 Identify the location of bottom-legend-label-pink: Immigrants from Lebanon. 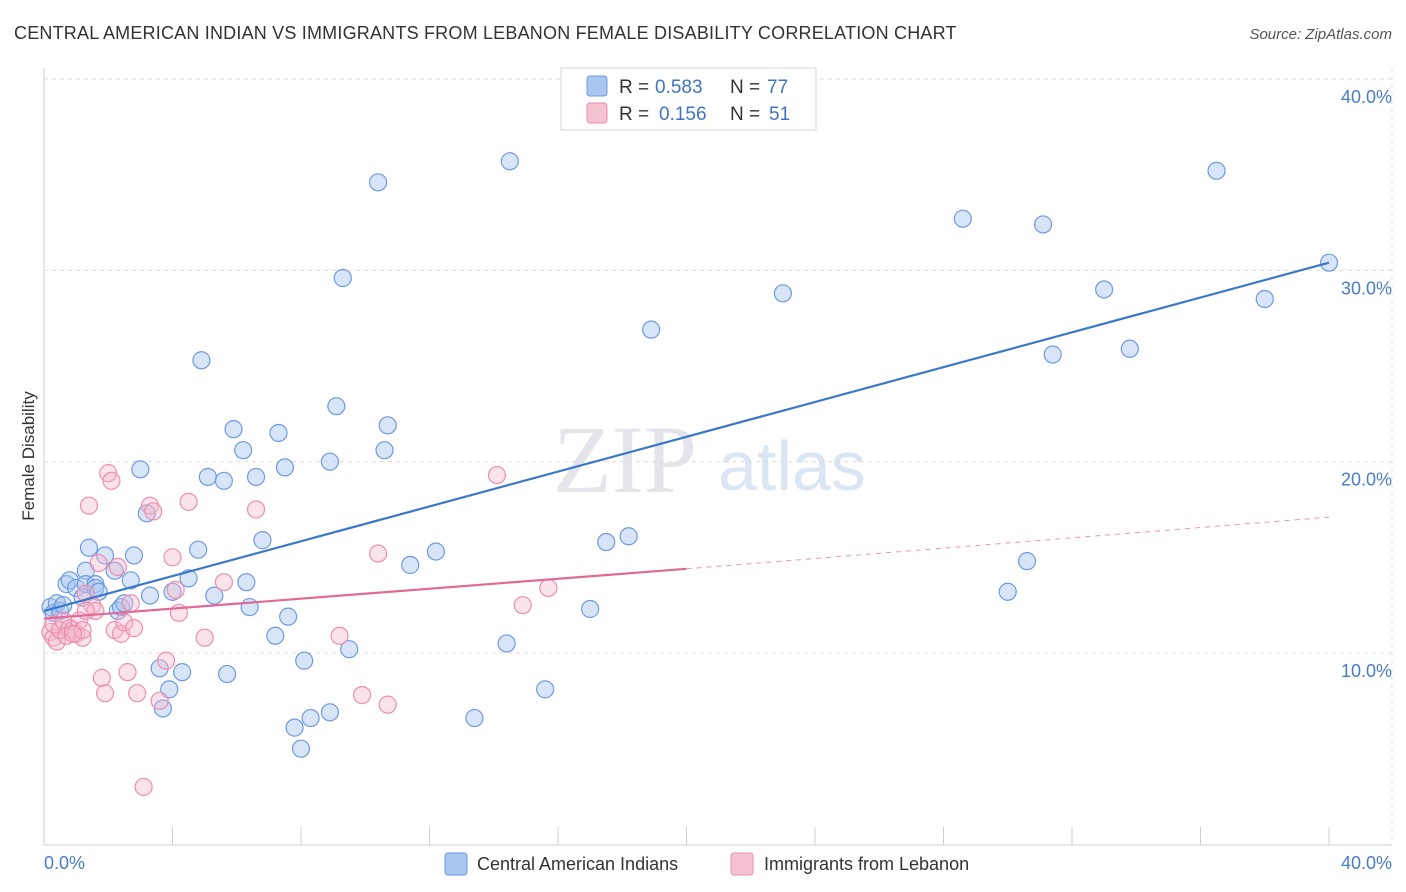
(866, 864).